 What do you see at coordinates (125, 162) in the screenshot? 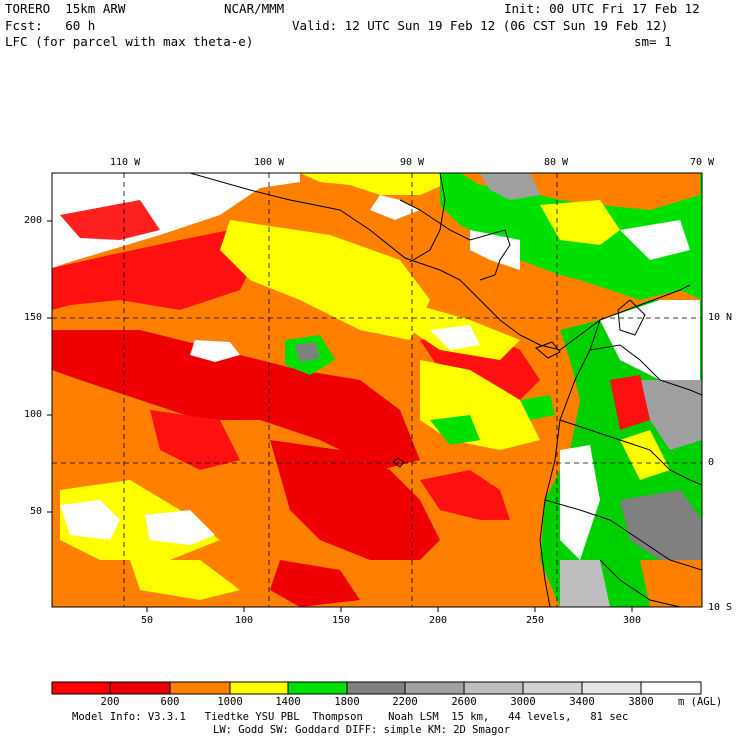
I see `lon-label-110w: 110 W` at bounding box center [125, 162].